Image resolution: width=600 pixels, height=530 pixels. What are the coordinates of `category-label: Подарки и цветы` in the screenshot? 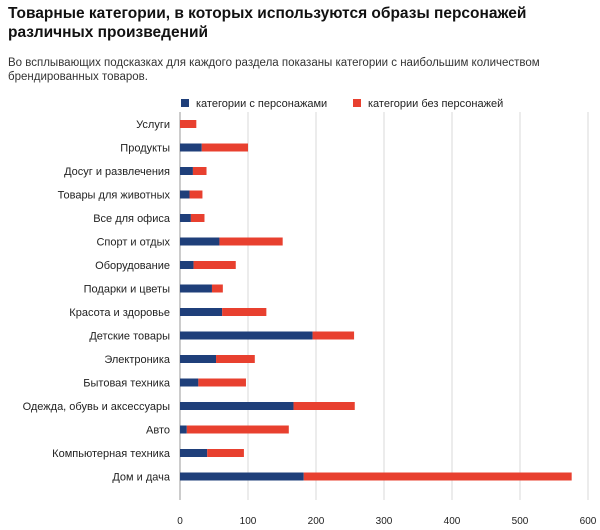 It's located at (127, 290).